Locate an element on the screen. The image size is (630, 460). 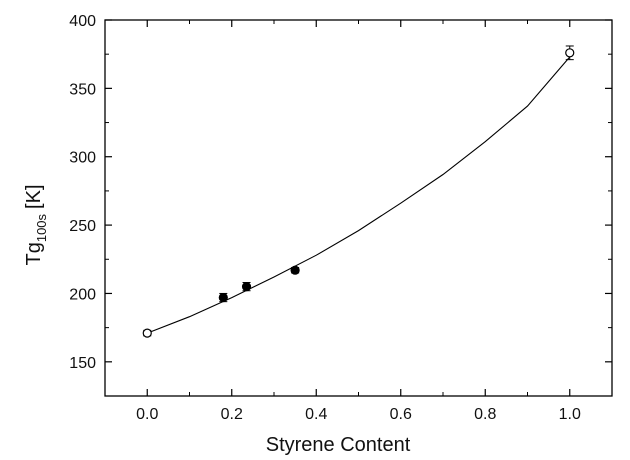
x-axis-label: Styrene Content is located at coordinates (338, 445).